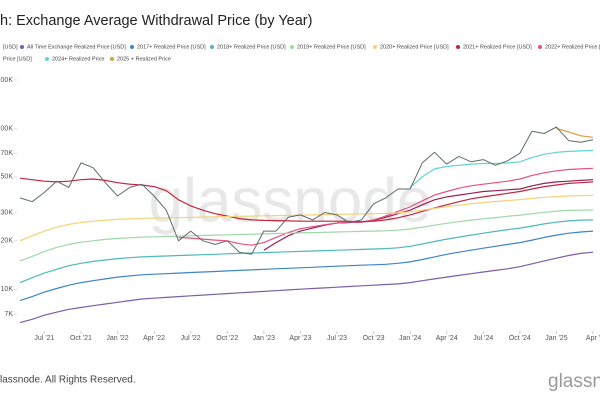  Describe the element at coordinates (414, 47) in the screenshot. I see `legend-label: 2020+ Realized Price [USD]` at that location.